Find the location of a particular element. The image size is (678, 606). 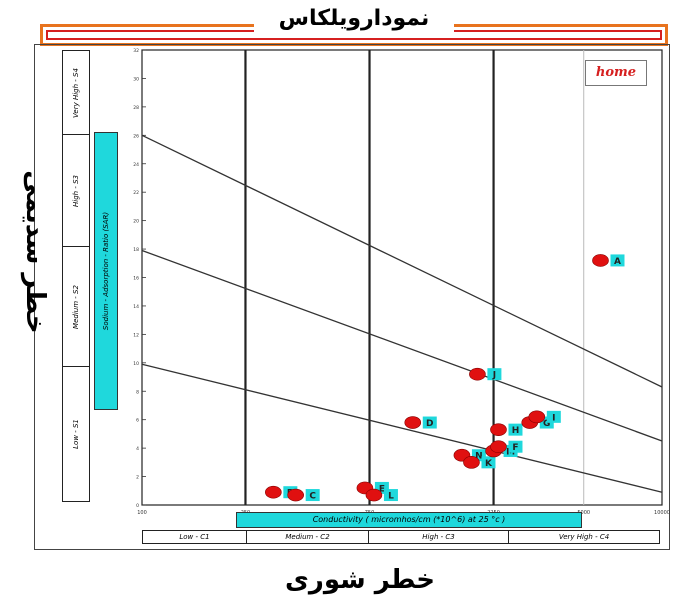

data-point-label: E is located at coordinates (382, 489).